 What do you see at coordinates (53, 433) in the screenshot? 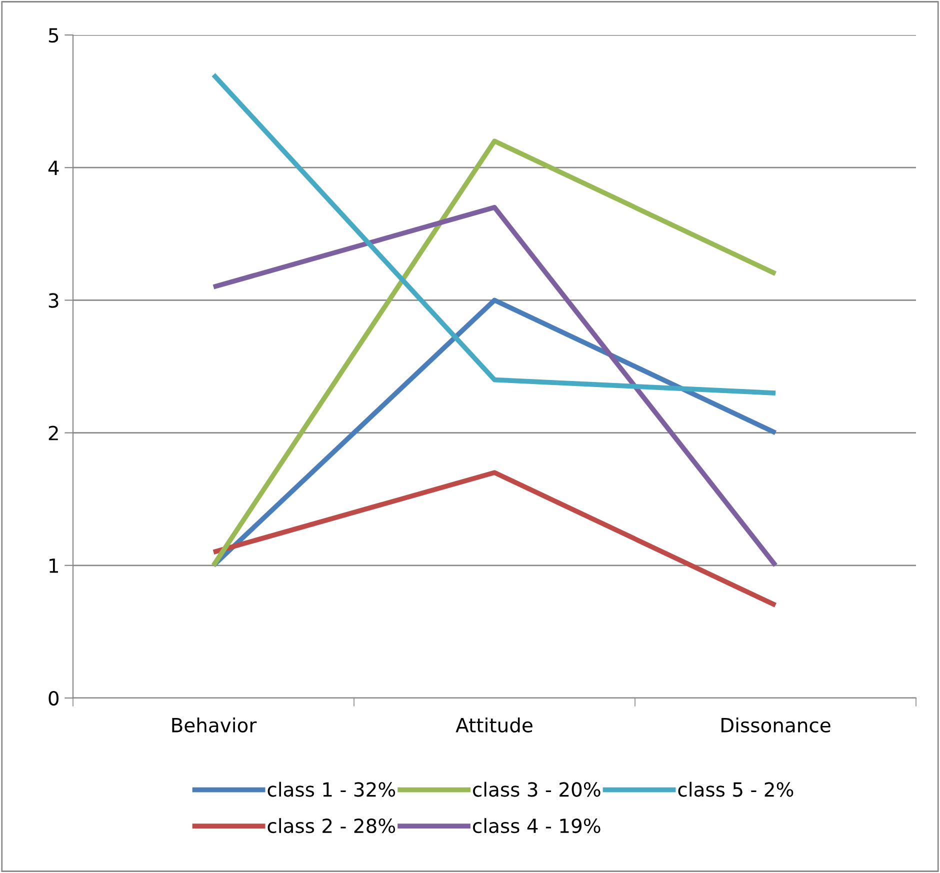
I see `y-tick-label: 2` at bounding box center [53, 433].